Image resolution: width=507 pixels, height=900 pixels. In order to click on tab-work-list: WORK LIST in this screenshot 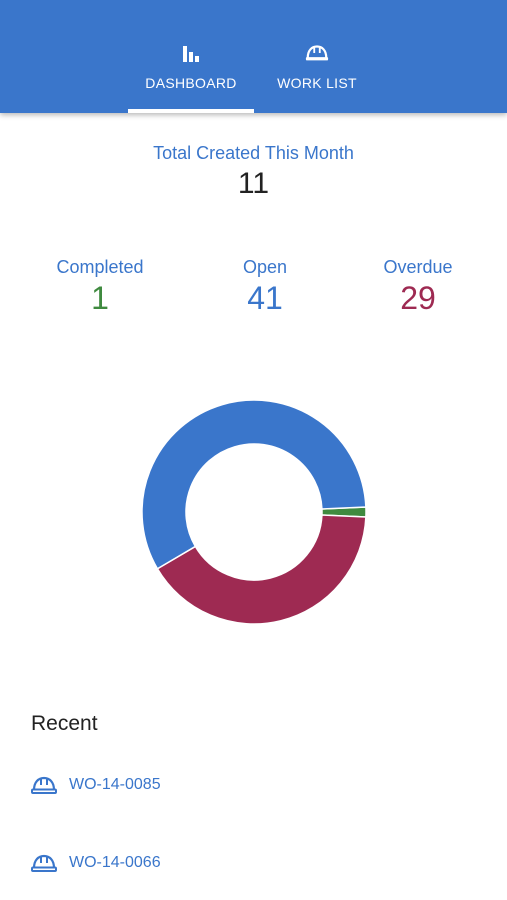, I will do `click(317, 56)`.